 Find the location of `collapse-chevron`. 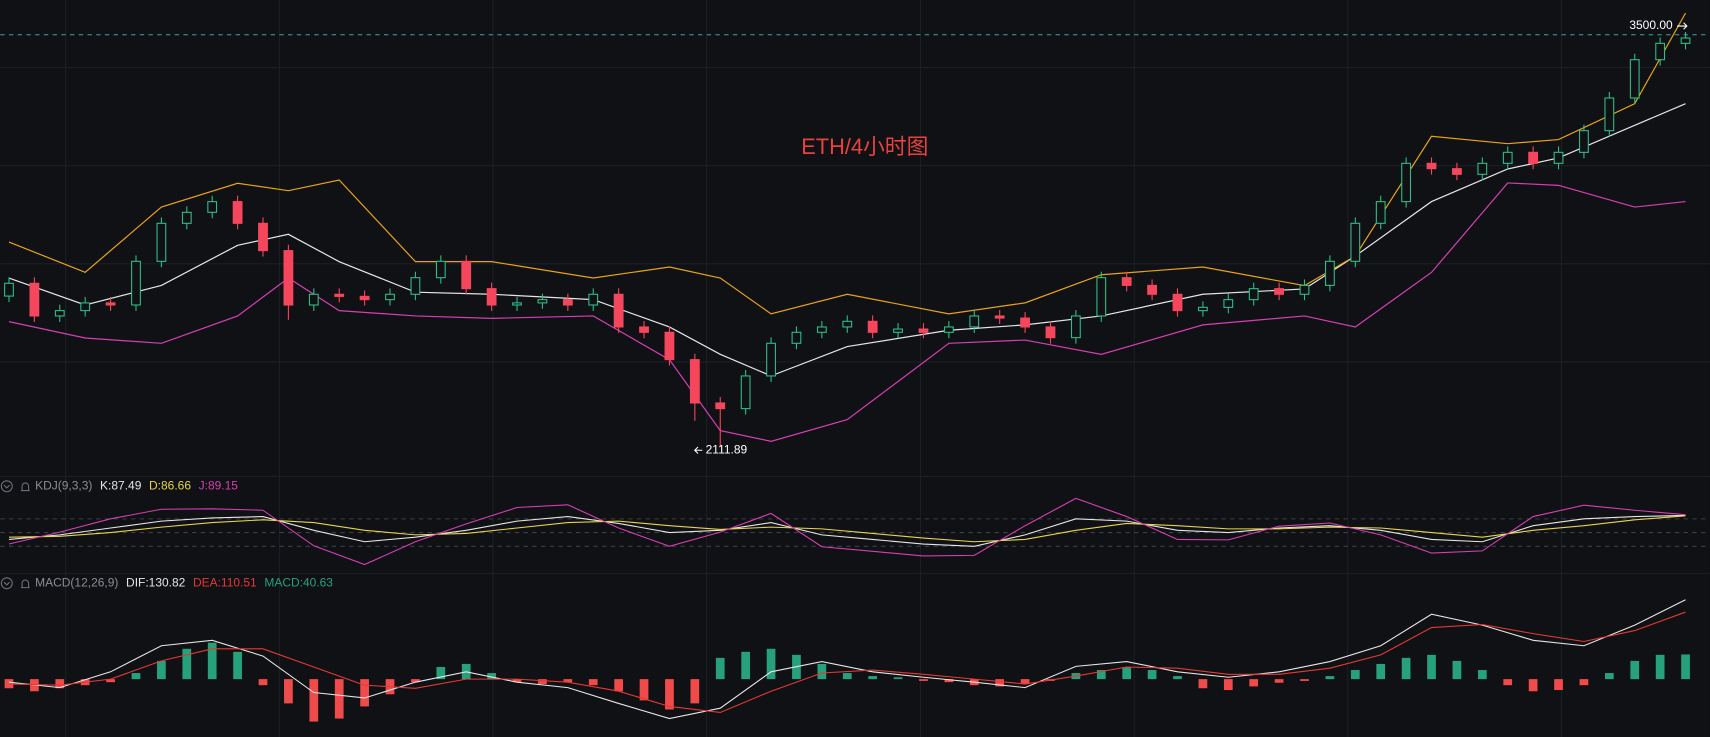

collapse-chevron is located at coordinates (6, 486).